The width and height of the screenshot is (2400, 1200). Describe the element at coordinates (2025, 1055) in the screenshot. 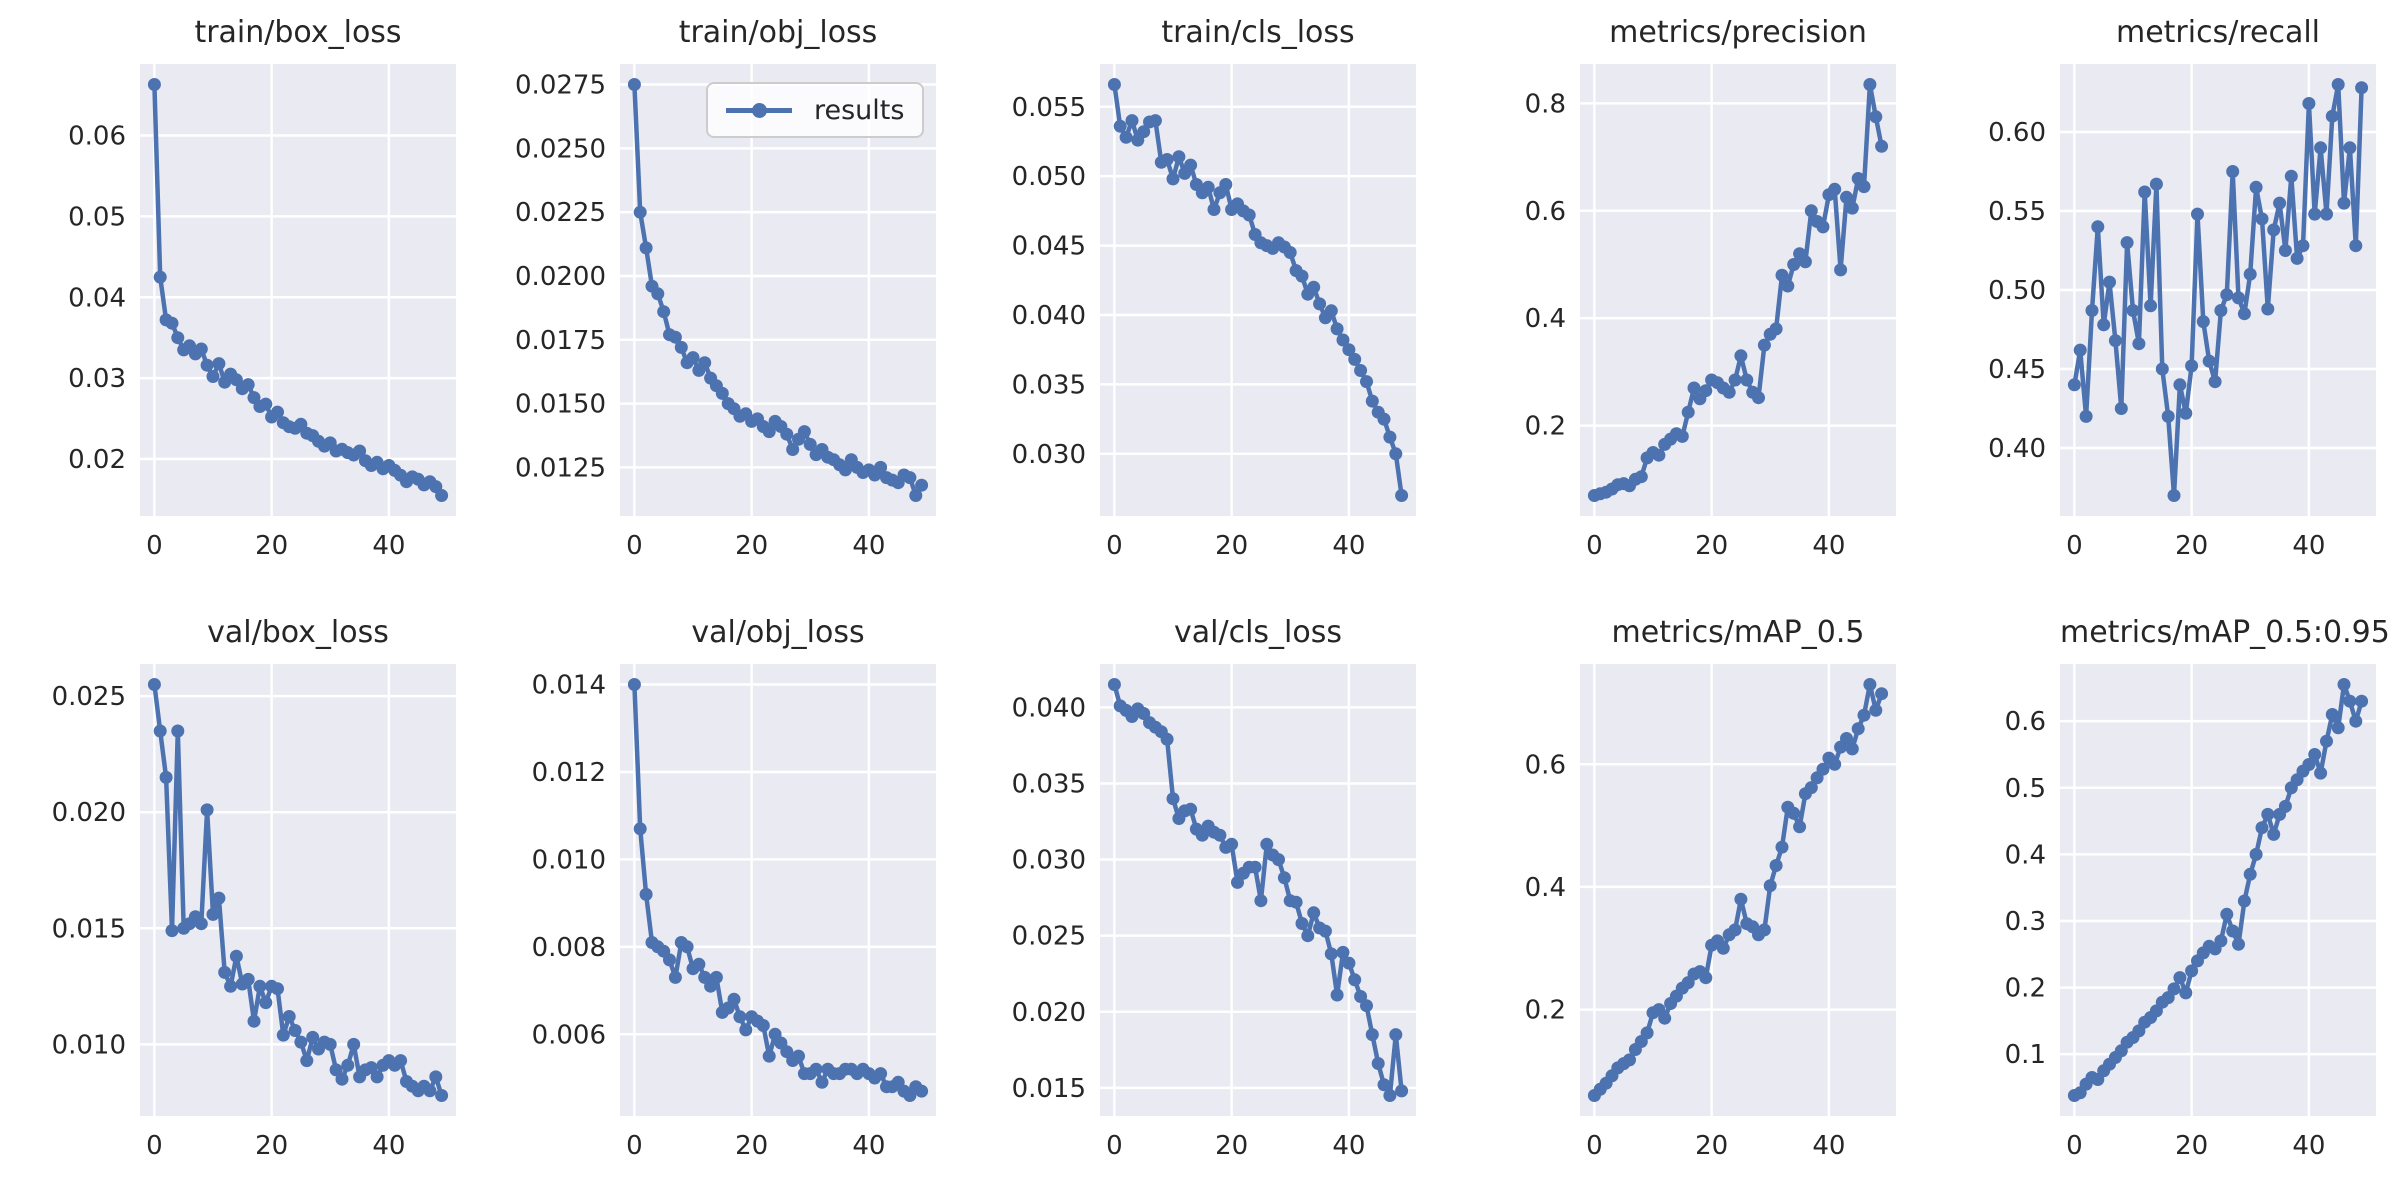

I see `svg-text: 0.1` at that location.